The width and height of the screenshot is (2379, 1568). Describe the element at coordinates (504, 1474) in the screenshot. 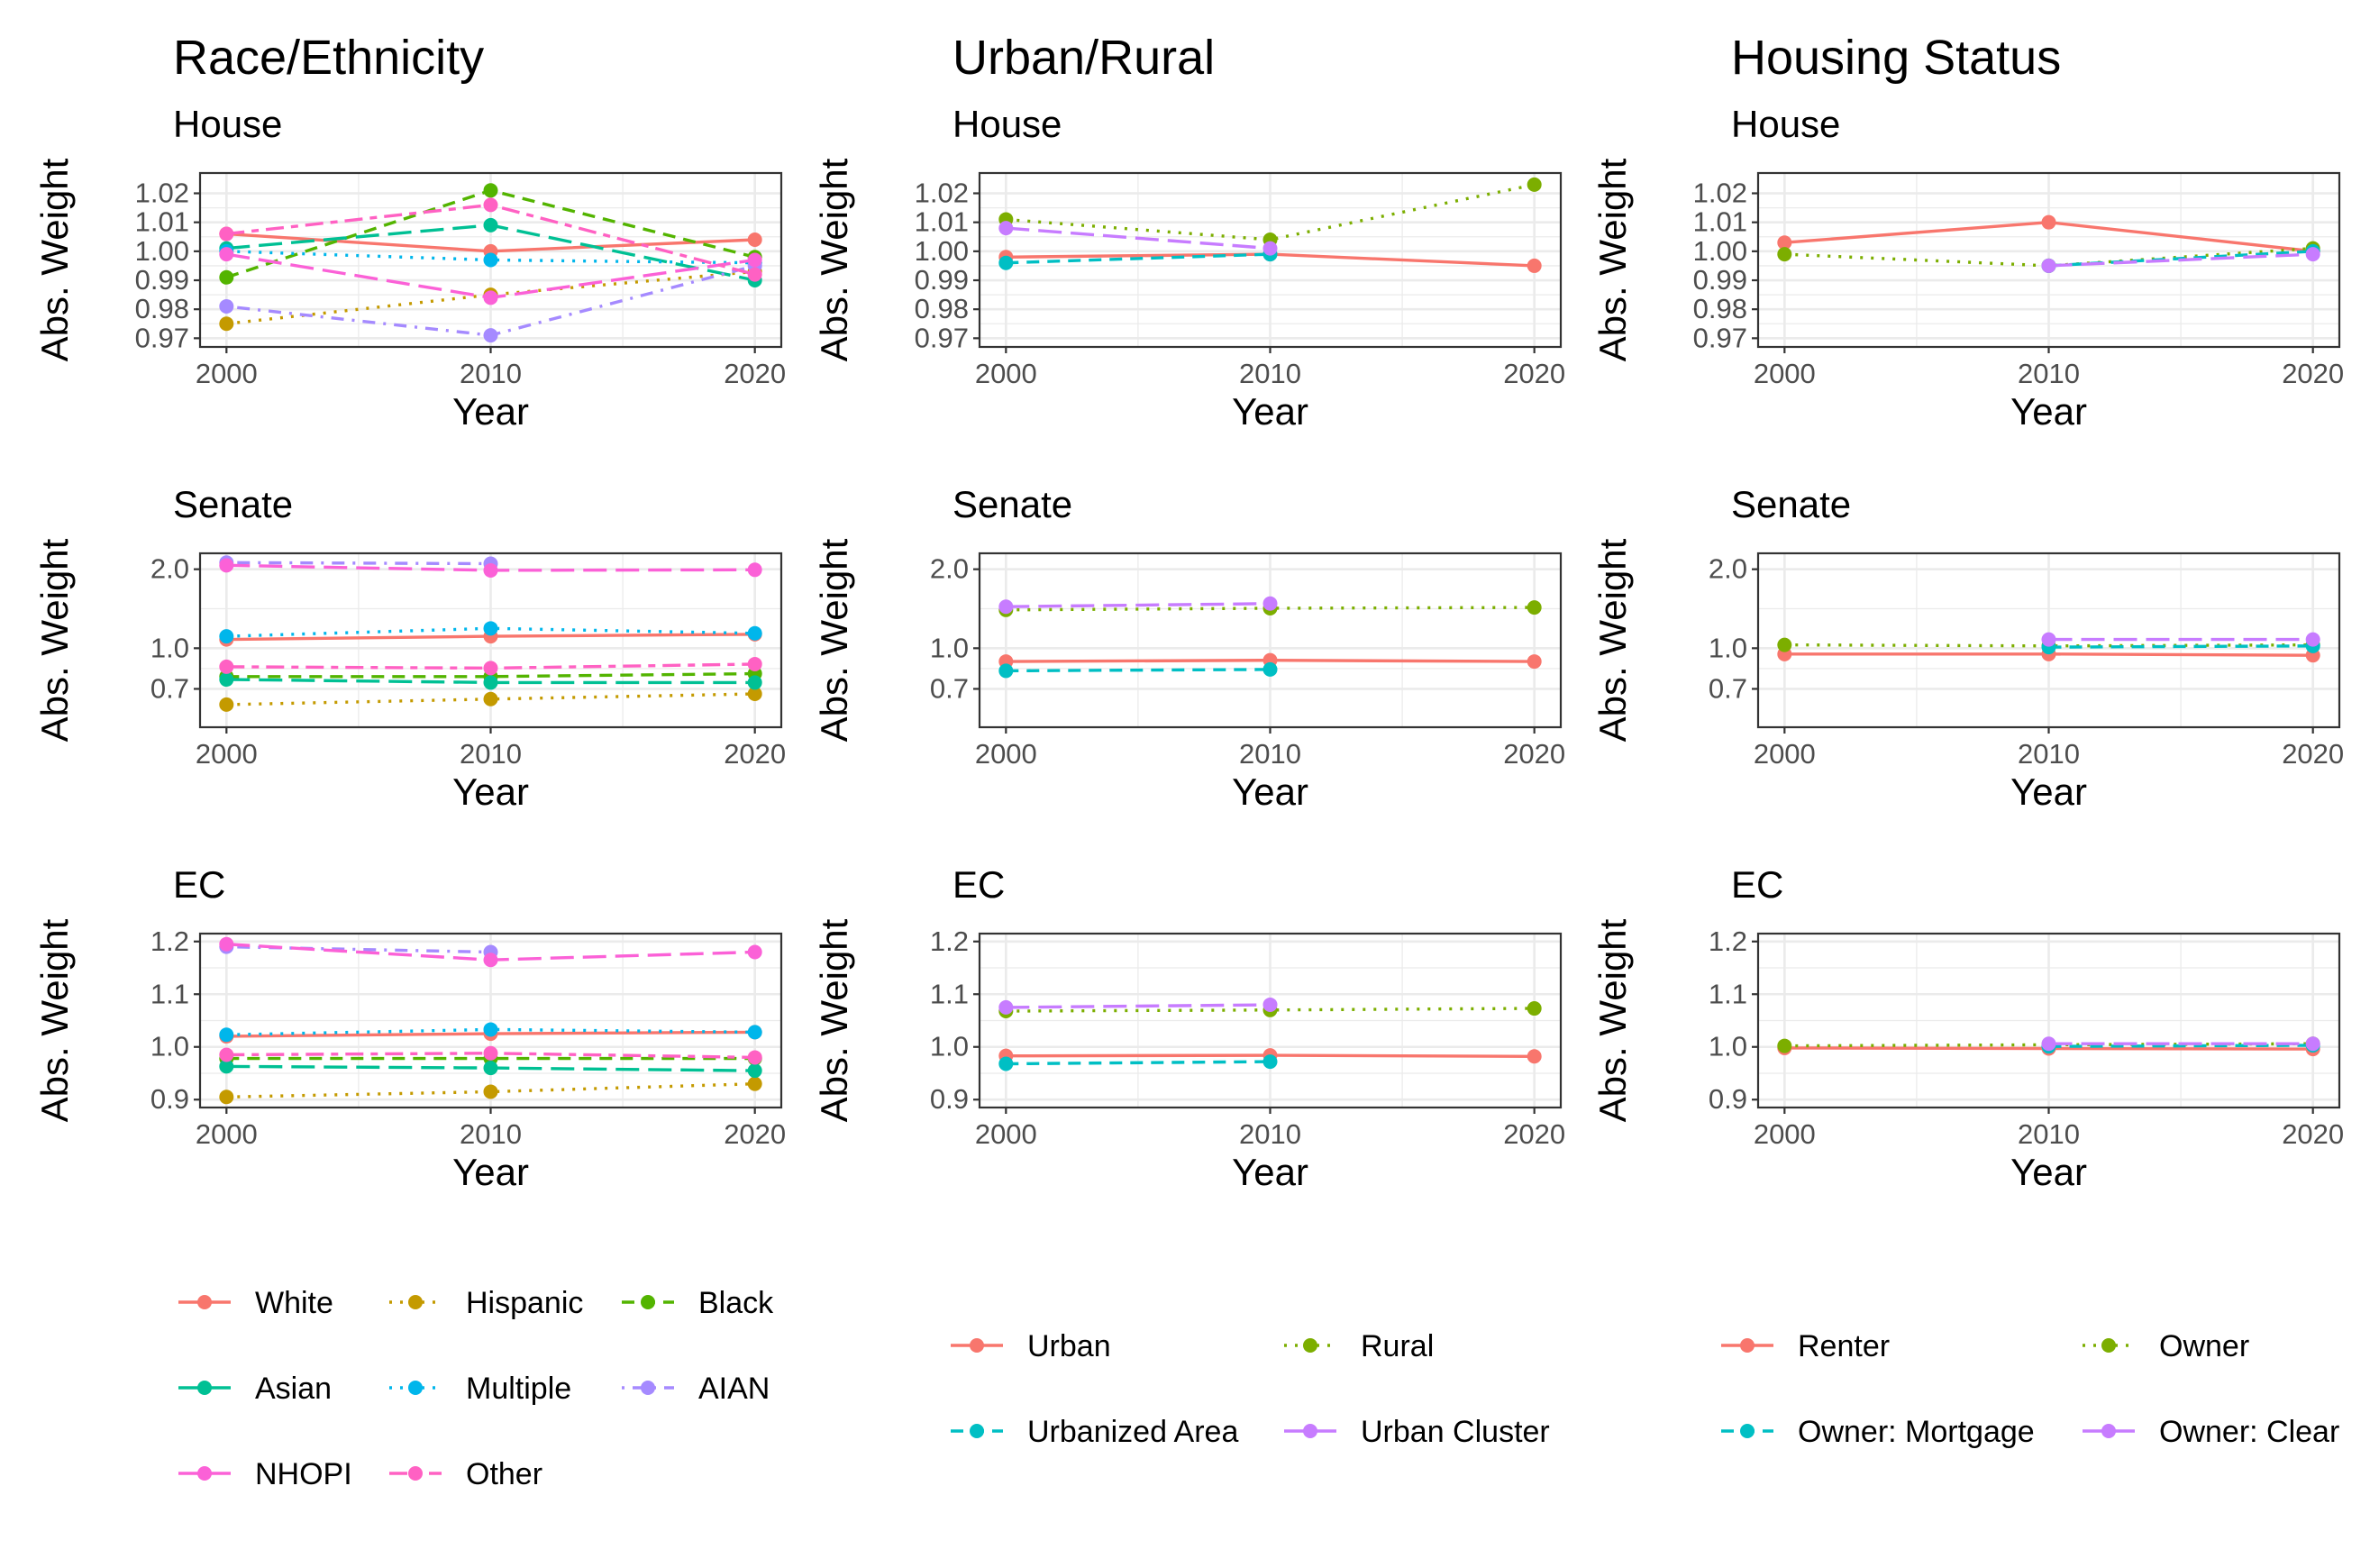

I see `legend-label: Other` at that location.